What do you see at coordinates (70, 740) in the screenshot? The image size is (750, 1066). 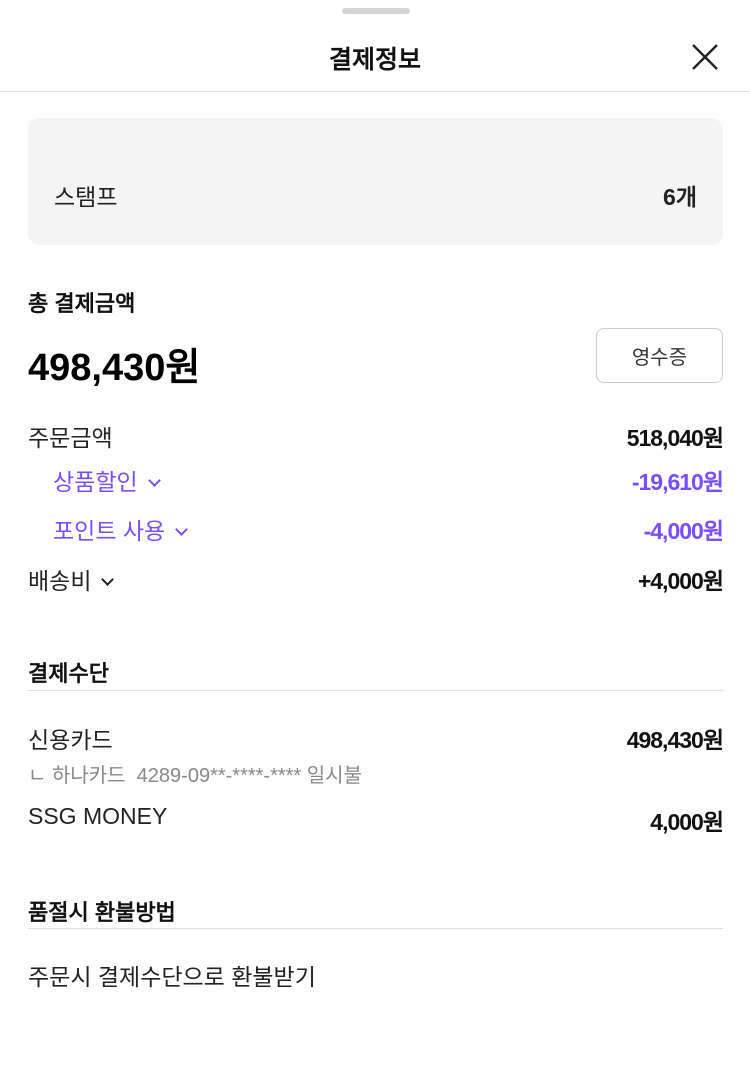 I see `row-label: 신용카드` at bounding box center [70, 740].